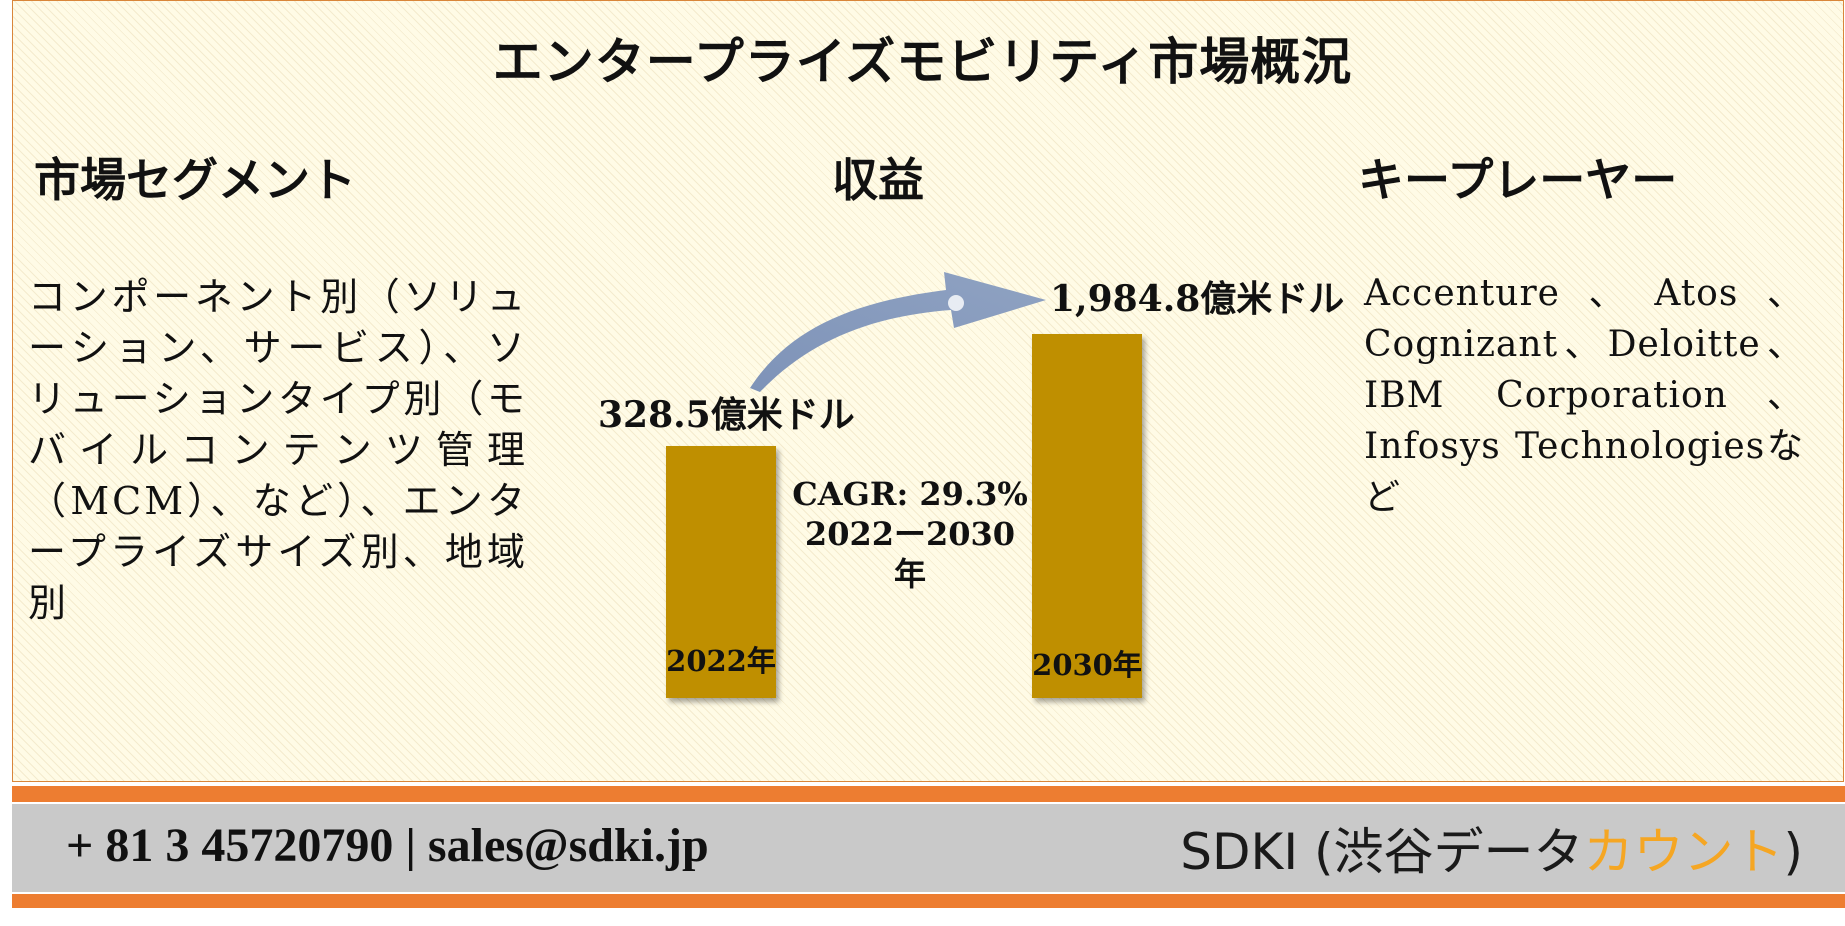 This screenshot has height=926, width=1845. Describe the element at coordinates (910, 554) in the screenshot. I see `cagr-period: 2022ー2030年` at that location.